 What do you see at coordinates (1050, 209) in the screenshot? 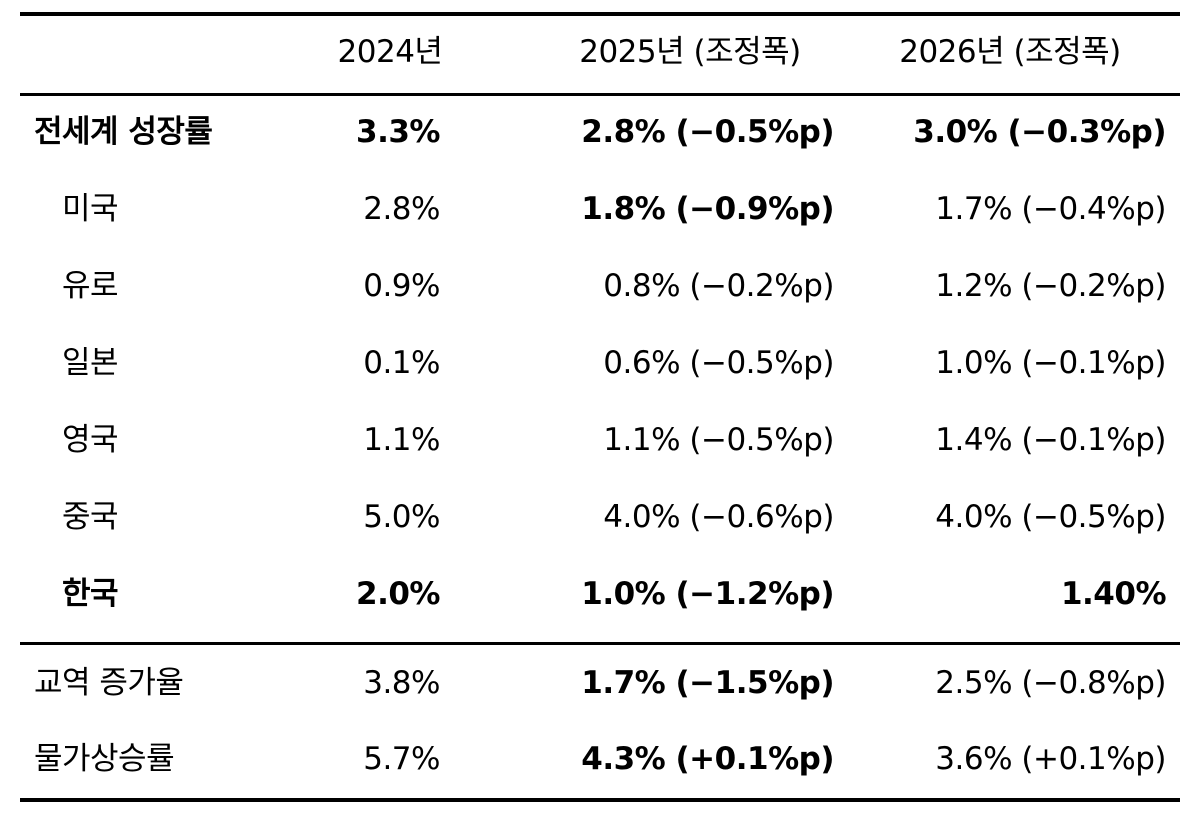
I see `value-2026: 1.7% (−0.4%p)` at bounding box center [1050, 209].